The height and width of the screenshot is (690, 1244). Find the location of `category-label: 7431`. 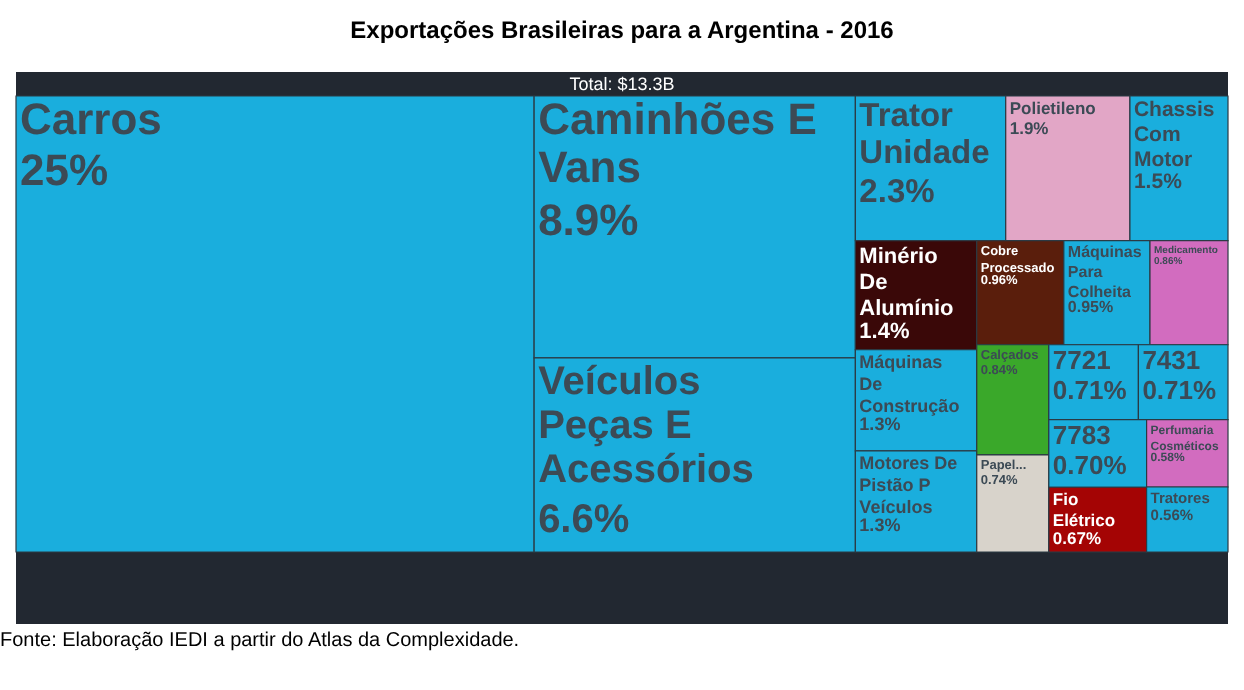

category-label: 7431 is located at coordinates (1171, 359).